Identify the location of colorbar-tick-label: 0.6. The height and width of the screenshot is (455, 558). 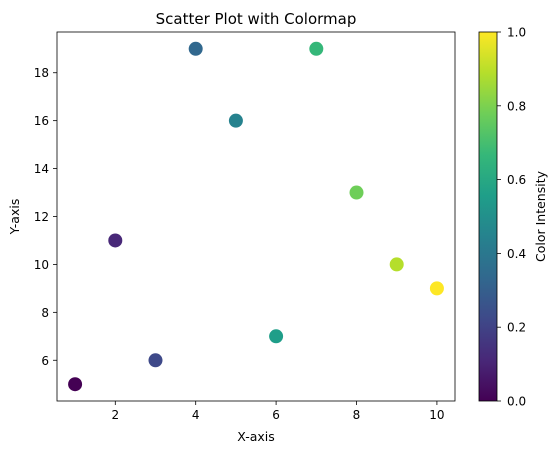
(516, 180).